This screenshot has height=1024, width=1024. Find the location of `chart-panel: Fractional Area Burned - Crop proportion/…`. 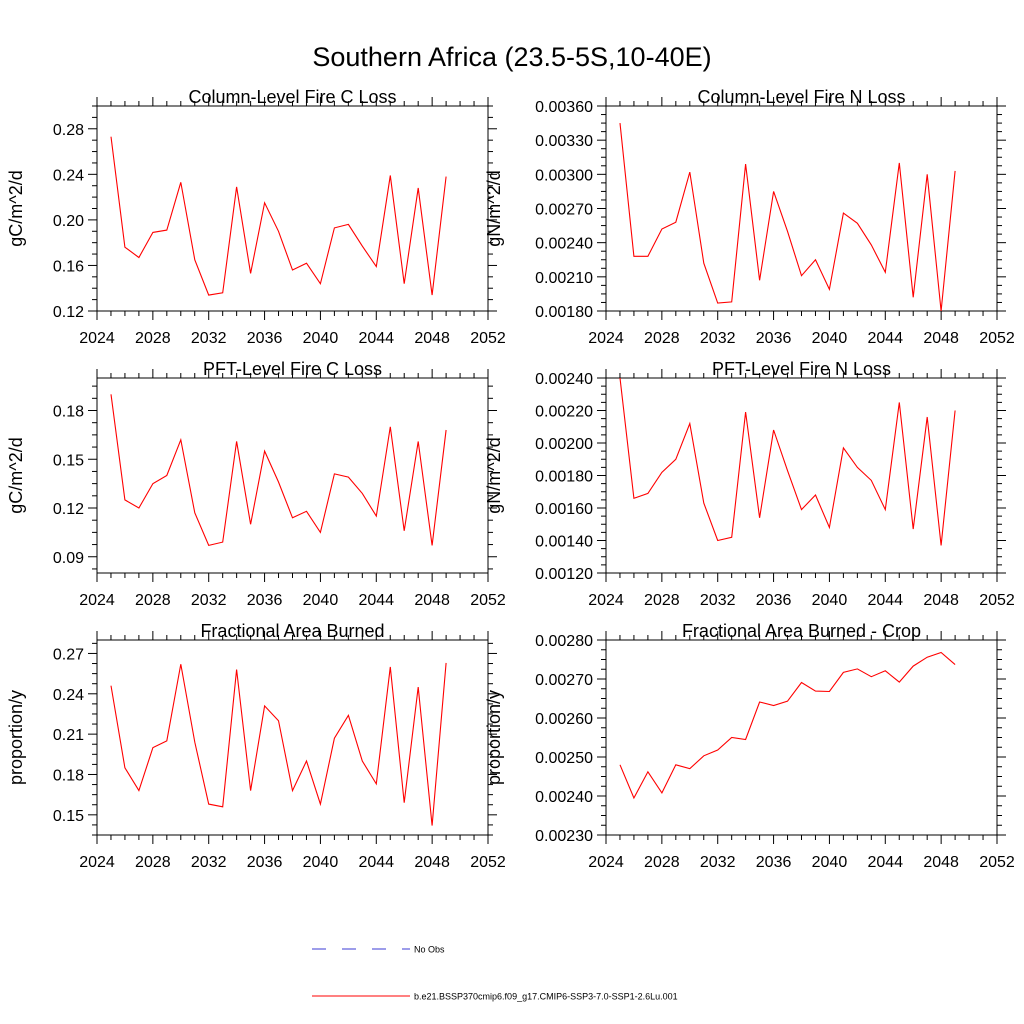

chart-panel: Fractional Area Burned - Crop proportion/… is located at coordinates (749, 746).